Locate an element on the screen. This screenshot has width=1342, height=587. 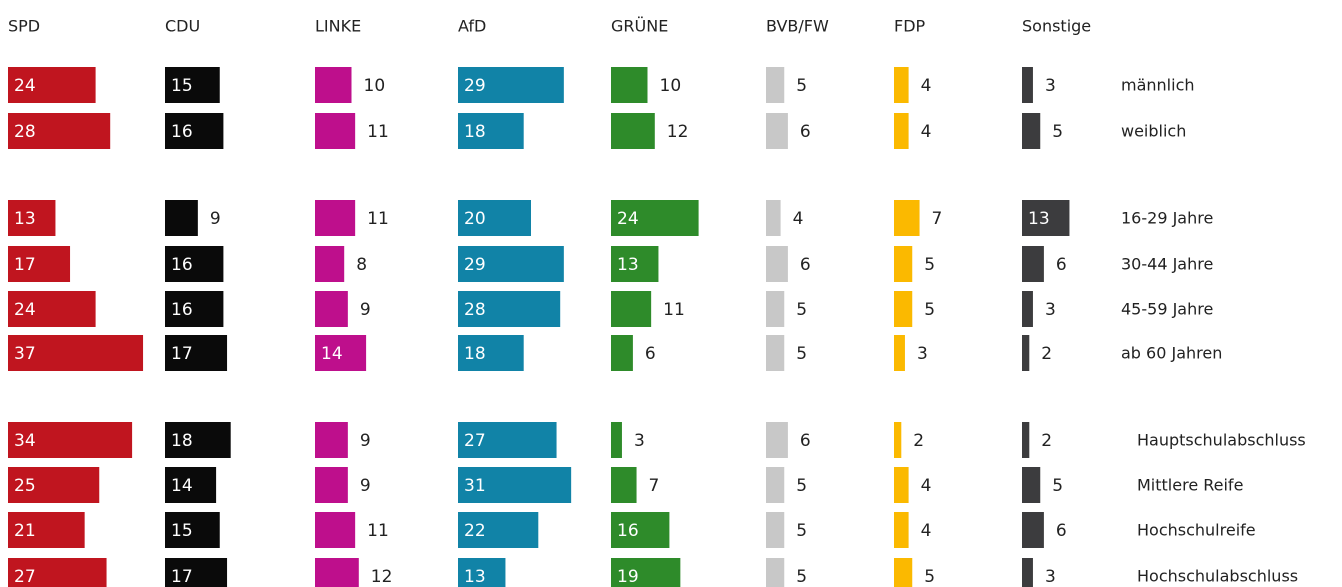
column-header: AfD is located at coordinates (472, 26).